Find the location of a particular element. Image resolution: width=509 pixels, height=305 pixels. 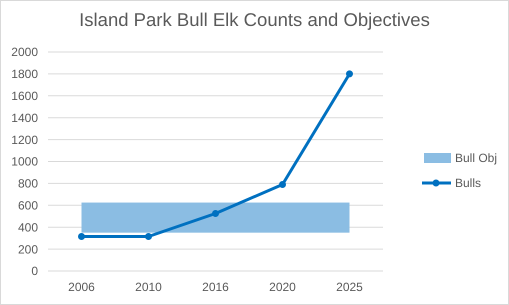

y-tick-label: 0 is located at coordinates (34, 271).